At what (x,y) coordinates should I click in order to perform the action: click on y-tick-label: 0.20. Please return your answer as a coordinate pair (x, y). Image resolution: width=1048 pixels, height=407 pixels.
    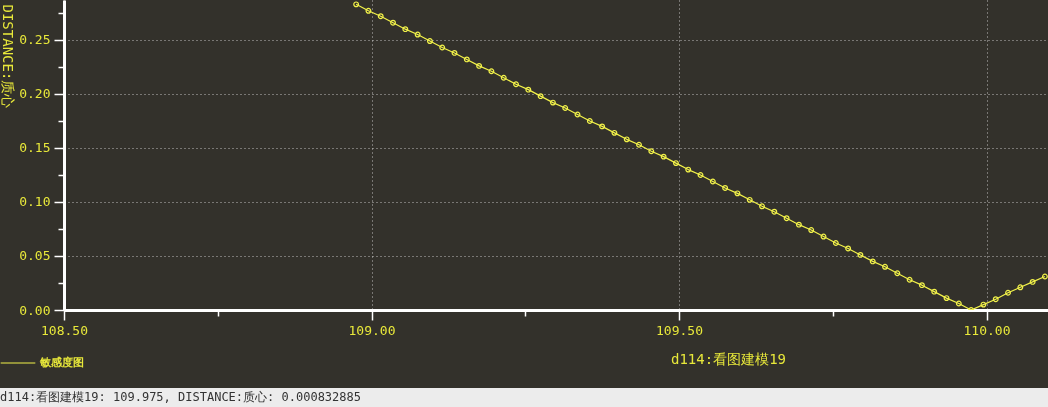
    Looking at the image, I should click on (35, 94).